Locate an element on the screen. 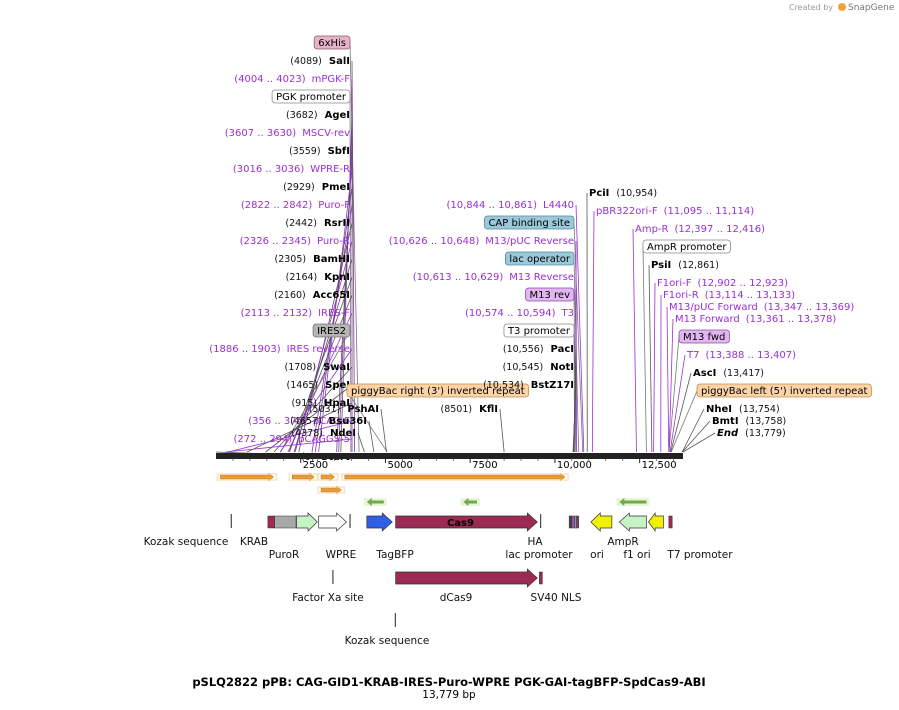  primer-name: M13/pUC Forward is located at coordinates (713, 307).